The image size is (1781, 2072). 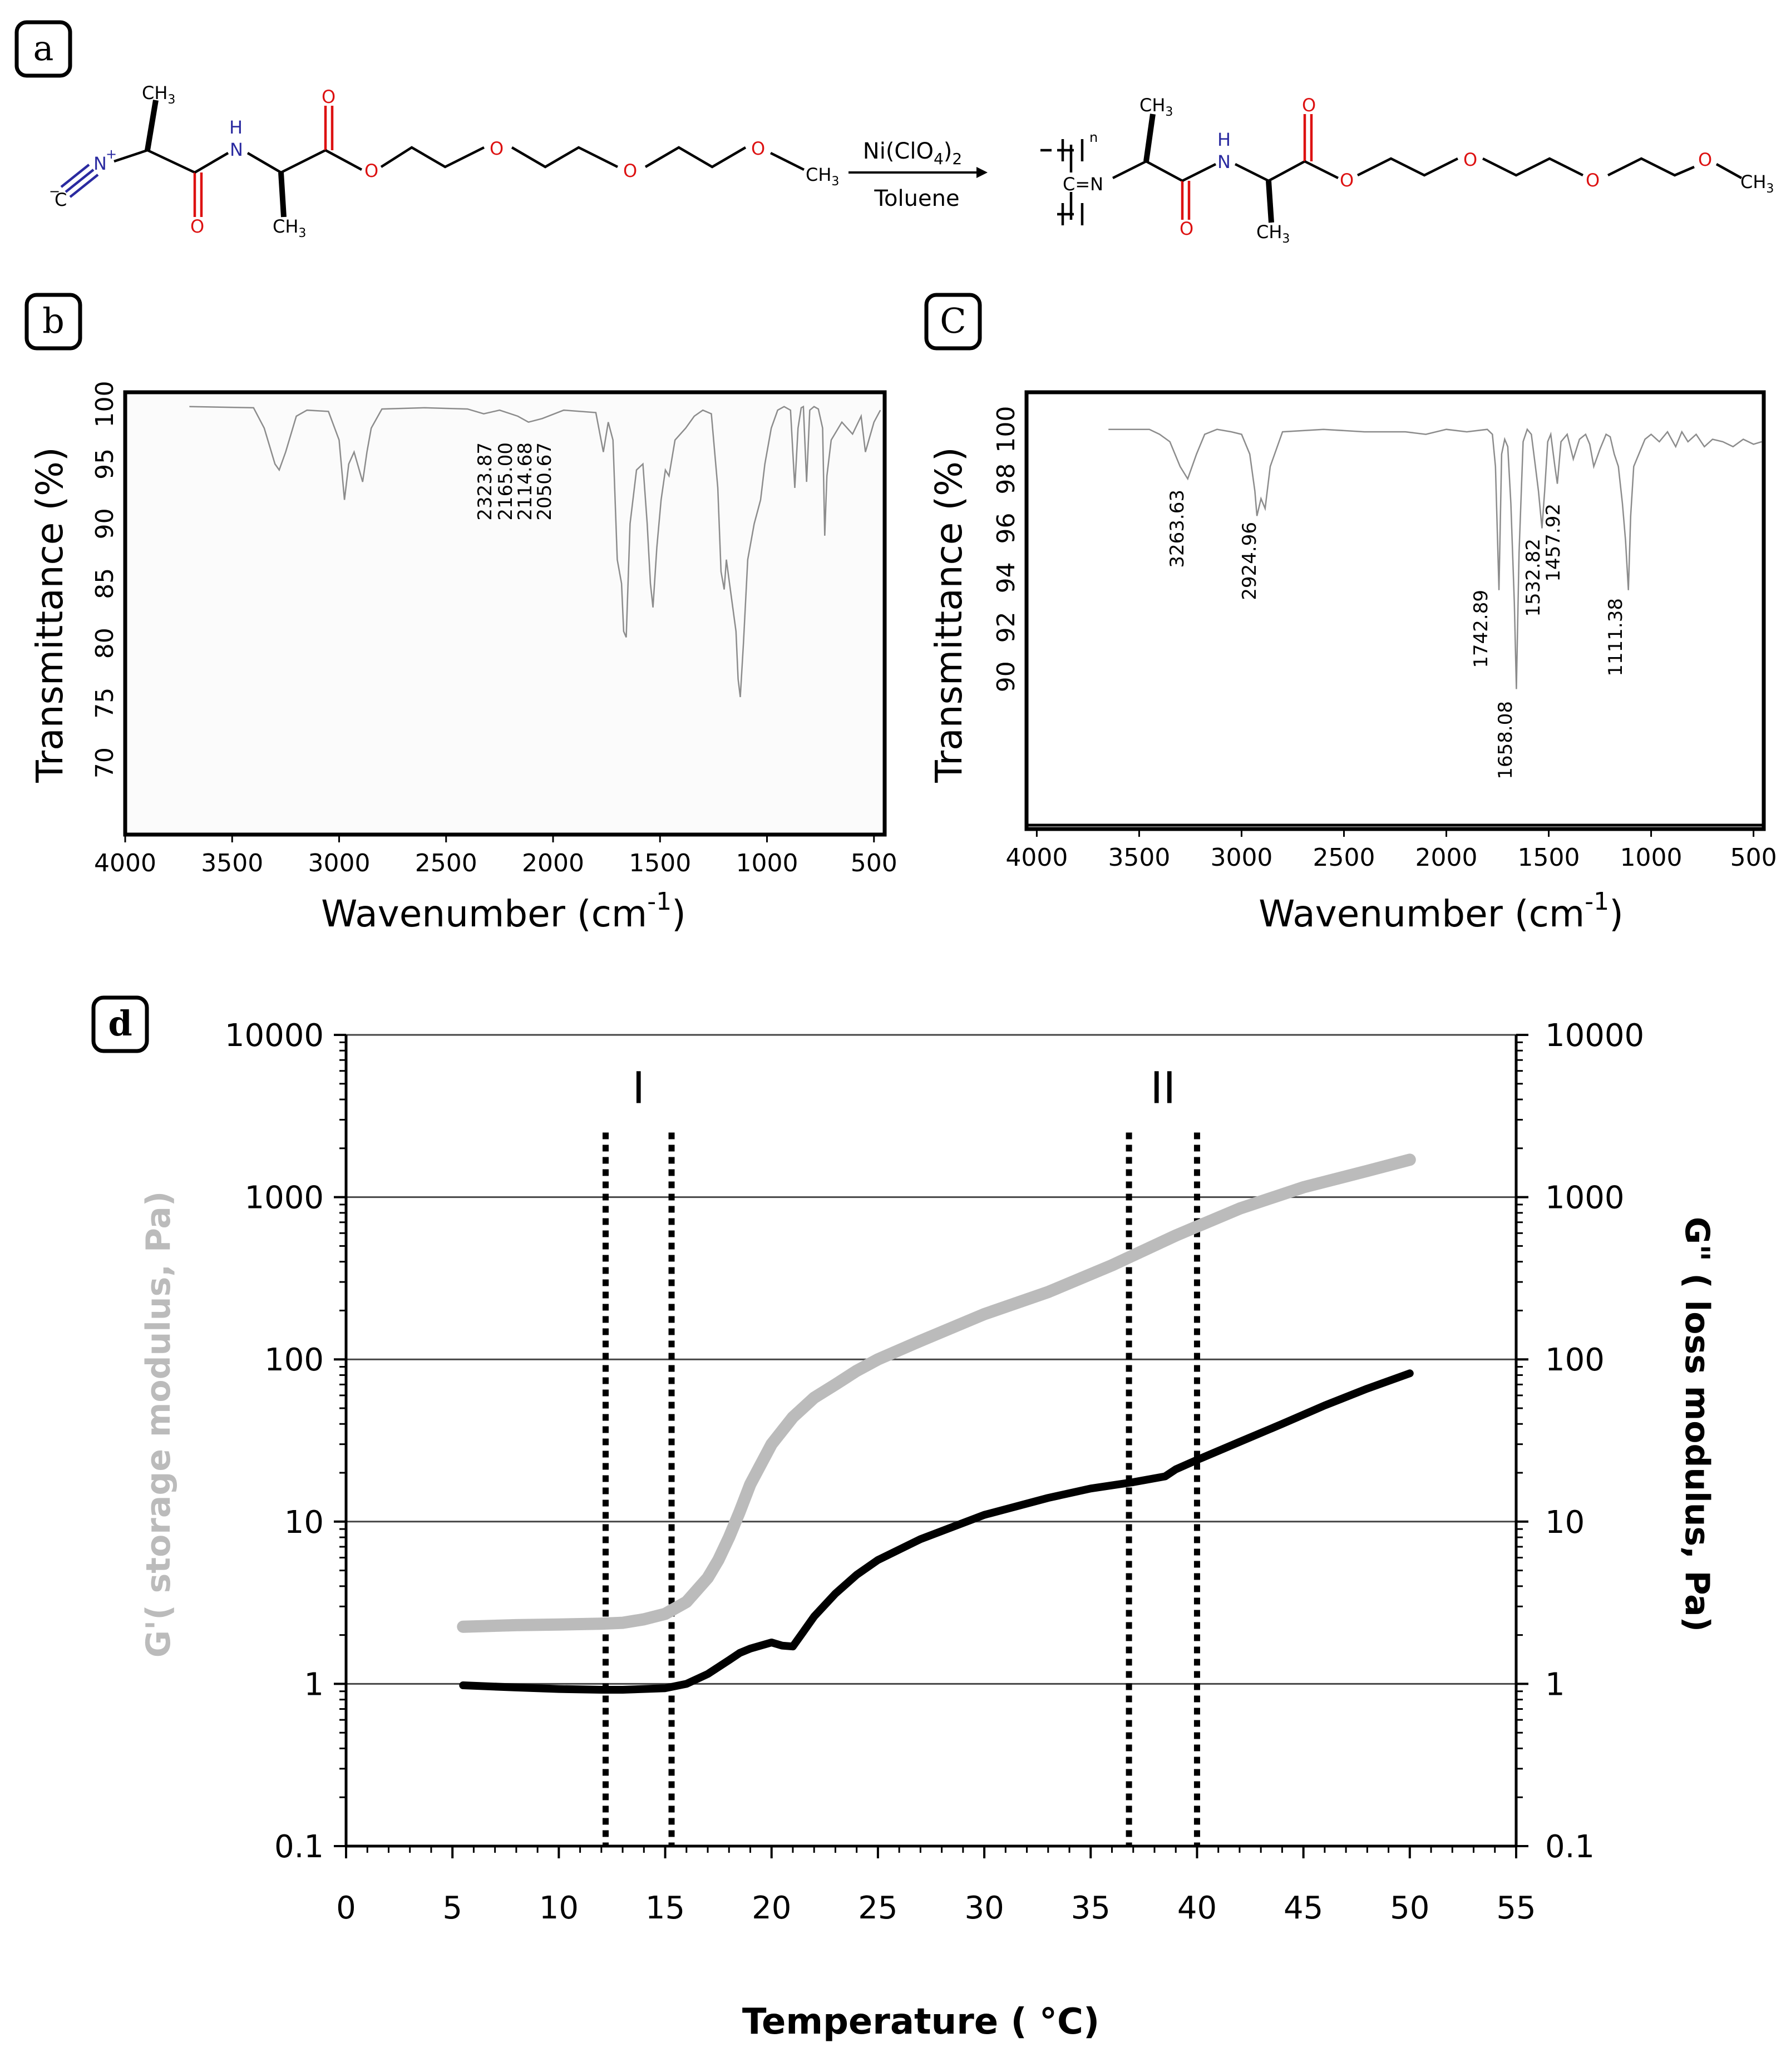 I want to click on peak-label: 1457.92, so click(x=1553, y=543).